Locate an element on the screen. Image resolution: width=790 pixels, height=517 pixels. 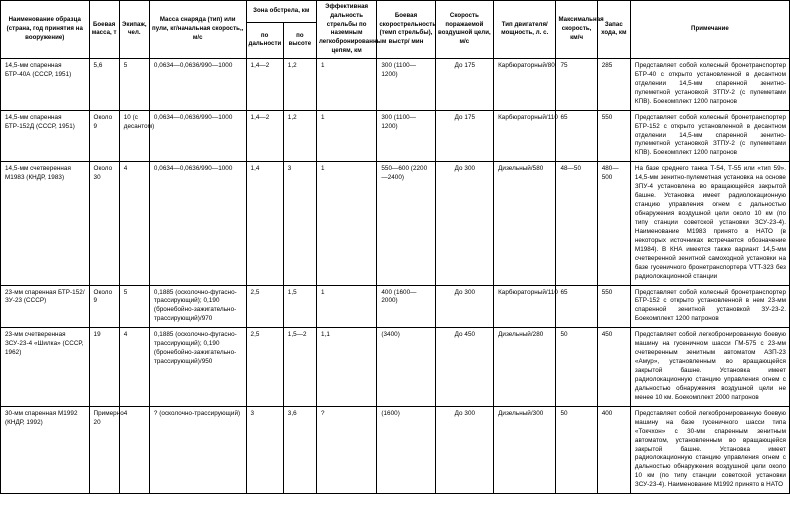
cell-travel-range: 480—500 is located at coordinates (613, 223).